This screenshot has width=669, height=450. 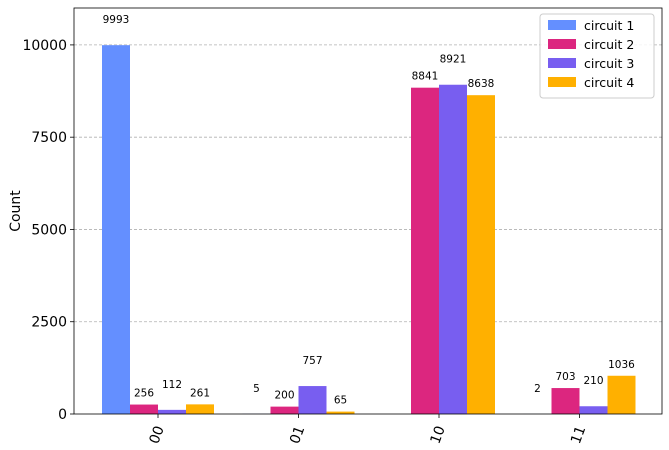 I want to click on data-label: 2, so click(x=537, y=389).